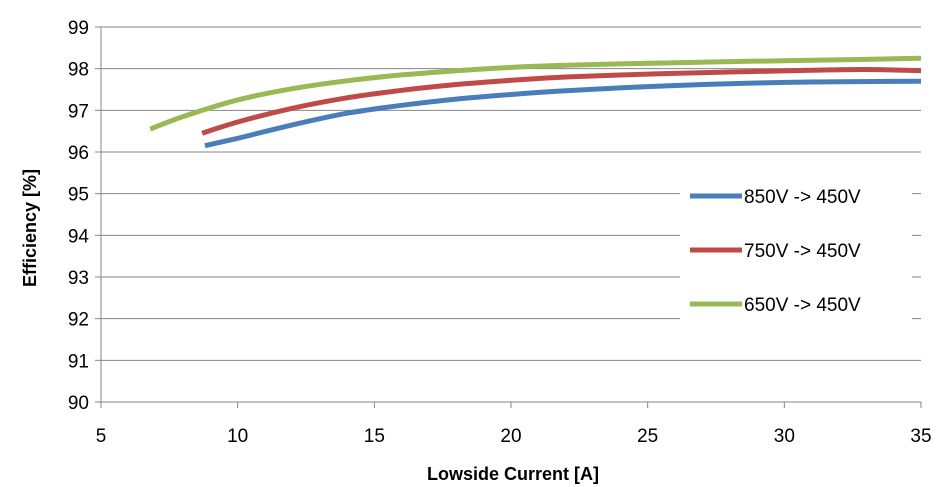 Image resolution: width=952 pixels, height=487 pixels. I want to click on legend-label-3: 650V -> 450V, so click(802, 305).